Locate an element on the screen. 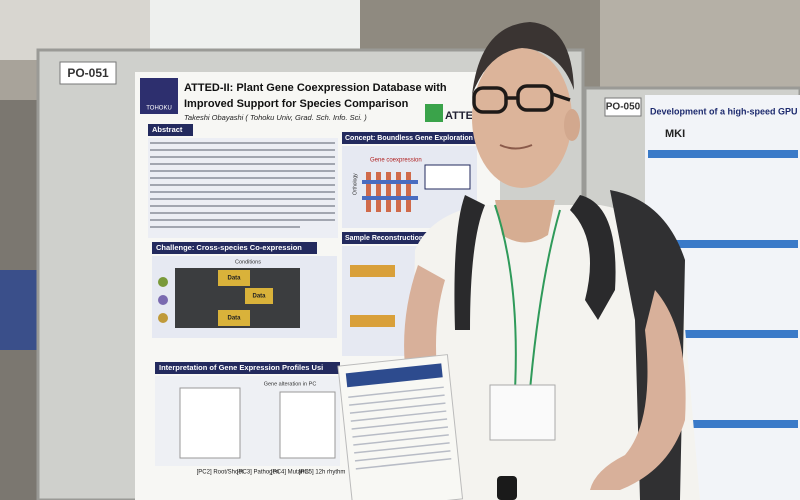 This screenshot has height=500, width=800. figure-label: Gene coexpression is located at coordinates (396, 161).